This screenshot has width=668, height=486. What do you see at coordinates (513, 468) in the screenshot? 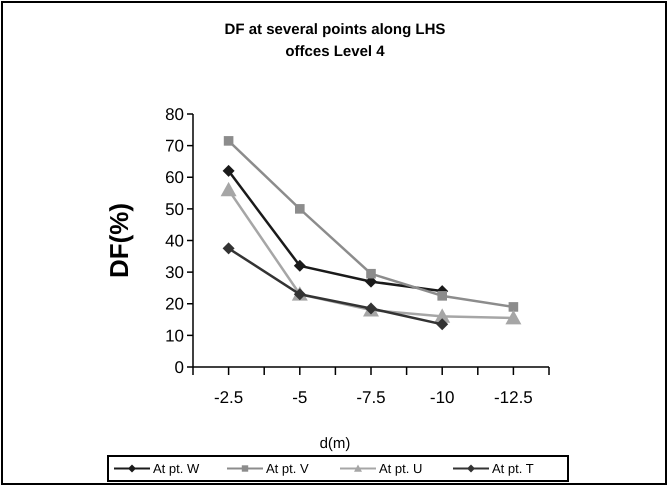
I see `legend-label: At pt. T` at bounding box center [513, 468].